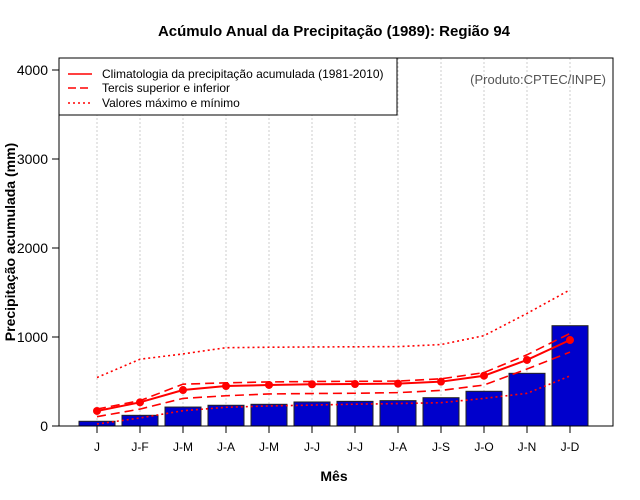  What do you see at coordinates (32, 248) in the screenshot?
I see `y-tick-label: 2000` at bounding box center [32, 248].